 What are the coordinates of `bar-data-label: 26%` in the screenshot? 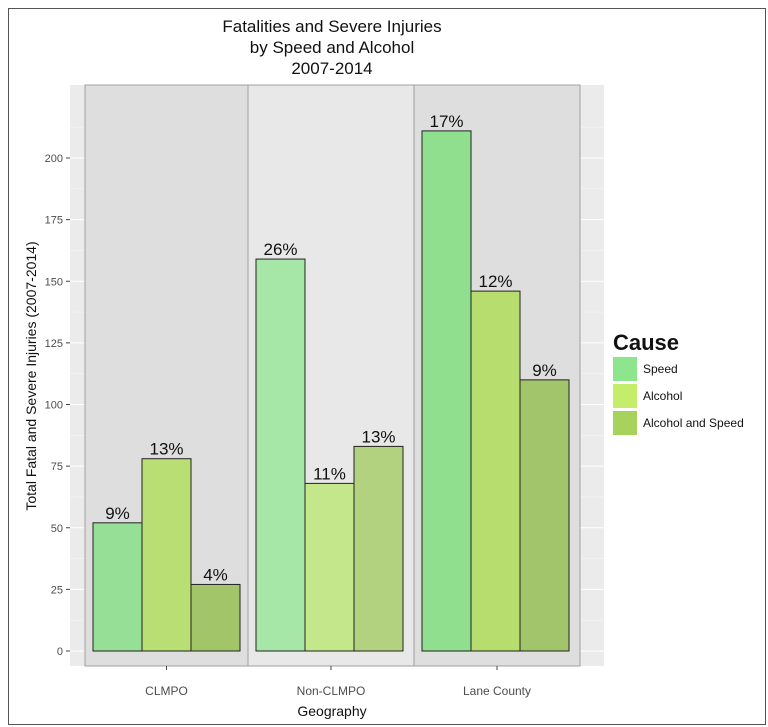 It's located at (280, 249).